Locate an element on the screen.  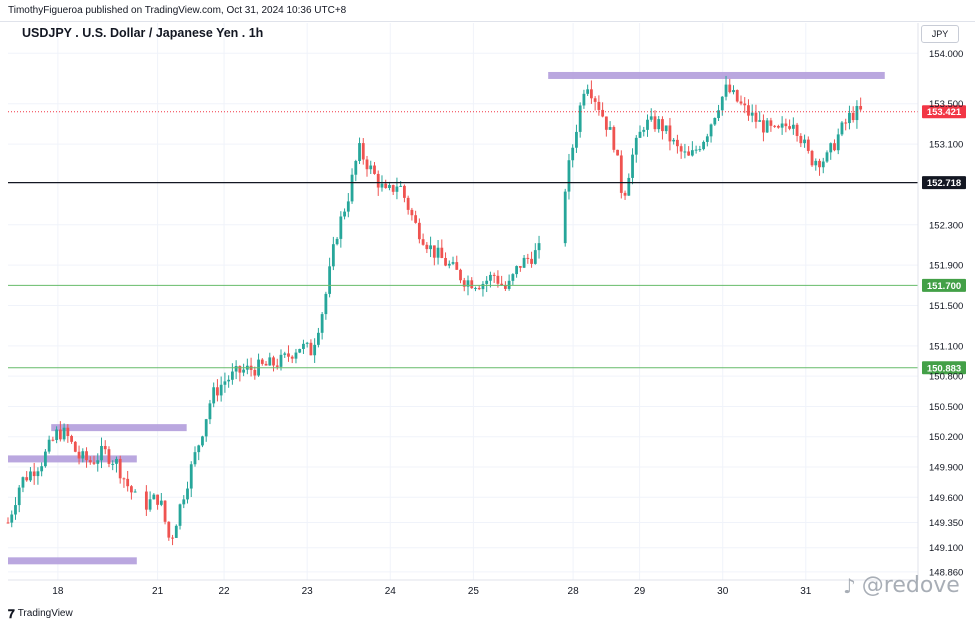
y-tick-label: 153.100 is located at coordinates (946, 145).